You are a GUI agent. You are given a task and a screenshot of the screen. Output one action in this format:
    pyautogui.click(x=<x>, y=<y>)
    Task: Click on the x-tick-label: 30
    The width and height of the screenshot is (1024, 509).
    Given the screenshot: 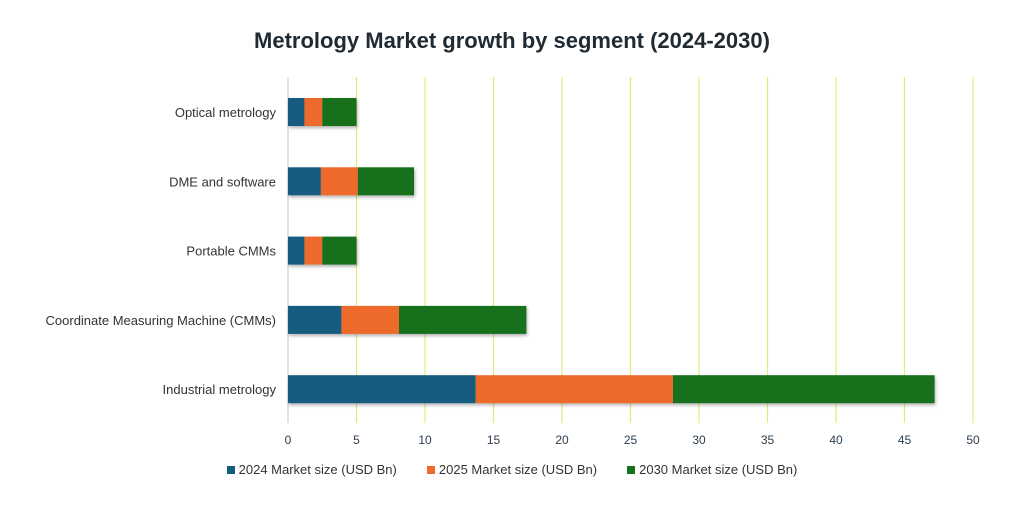 What is the action you would take?
    pyautogui.click(x=699, y=440)
    